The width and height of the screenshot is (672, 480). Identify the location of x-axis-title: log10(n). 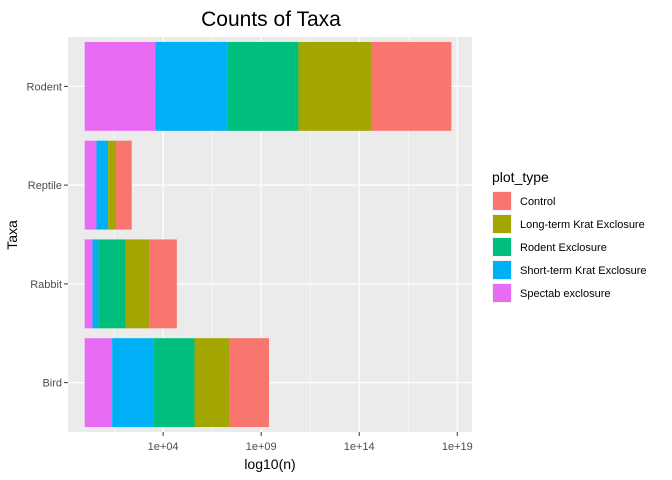
(269, 464).